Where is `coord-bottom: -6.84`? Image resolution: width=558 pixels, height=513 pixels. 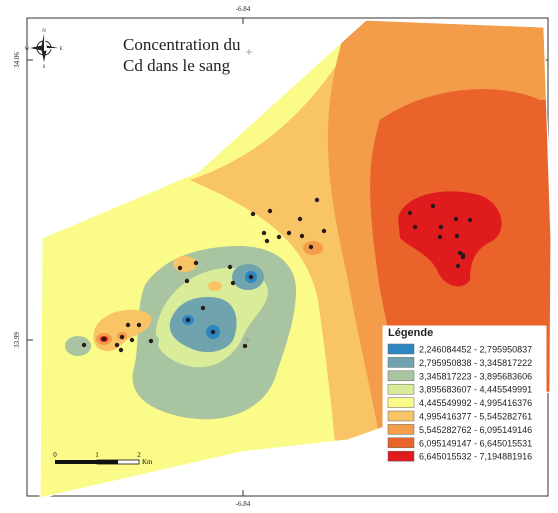
coord-bottom: -6.84 is located at coordinates (243, 504).